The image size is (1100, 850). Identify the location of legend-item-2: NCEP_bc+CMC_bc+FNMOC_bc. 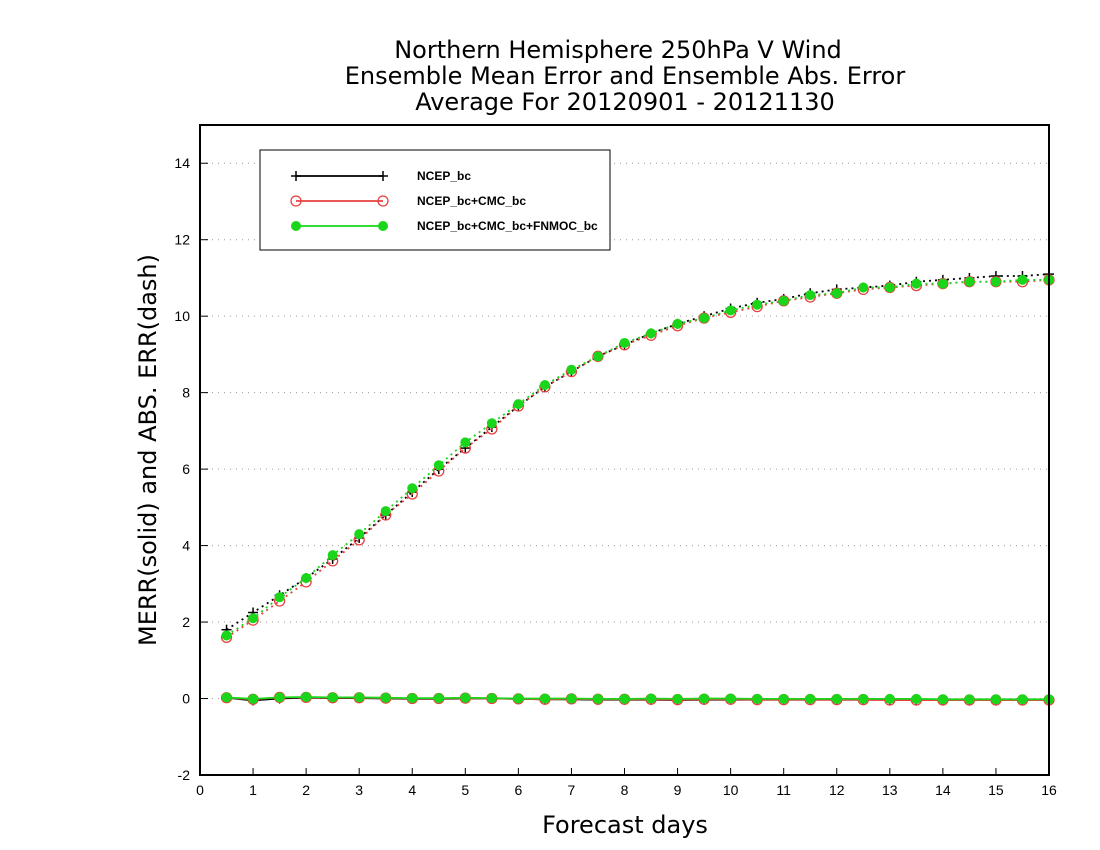
(444, 226).